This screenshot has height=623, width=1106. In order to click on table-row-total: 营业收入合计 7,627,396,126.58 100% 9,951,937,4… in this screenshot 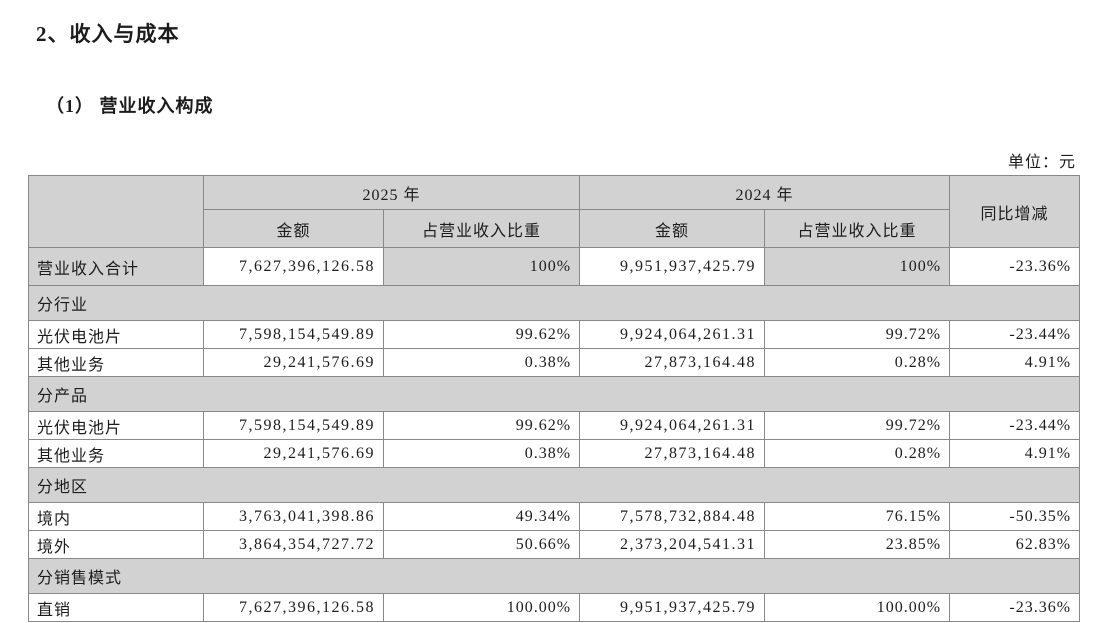, I will do `click(554, 266)`.